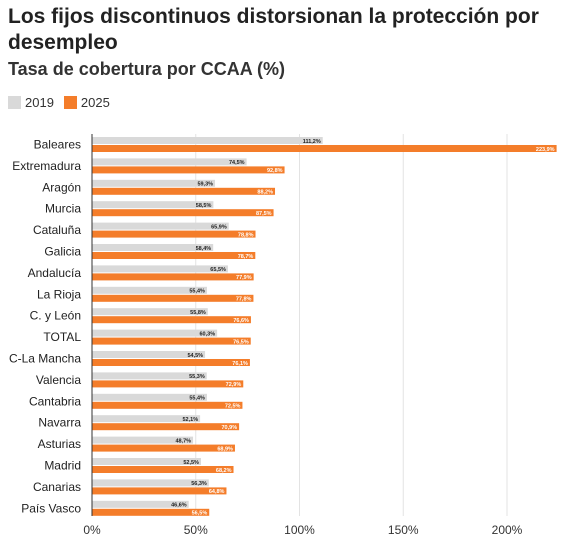  Describe the element at coordinates (57, 145) in the screenshot. I see `category-label: Baleares` at that location.